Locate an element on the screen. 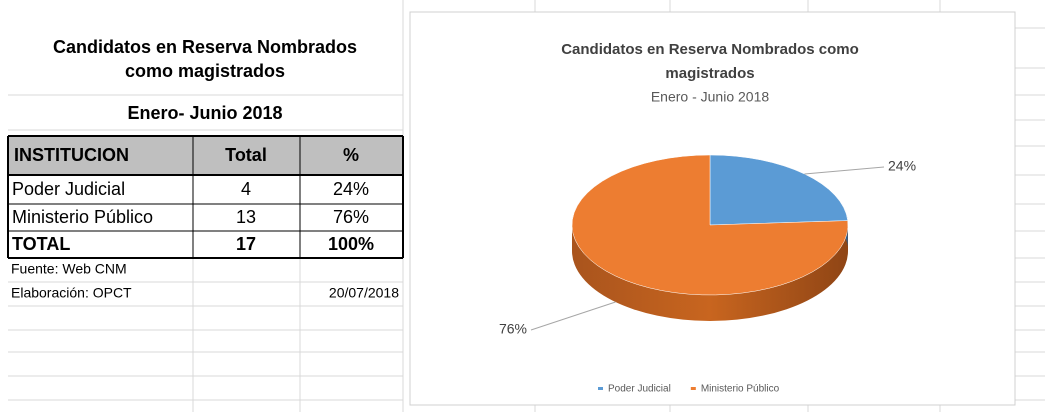 The width and height of the screenshot is (1045, 412). data-label: 76% is located at coordinates (513, 329).